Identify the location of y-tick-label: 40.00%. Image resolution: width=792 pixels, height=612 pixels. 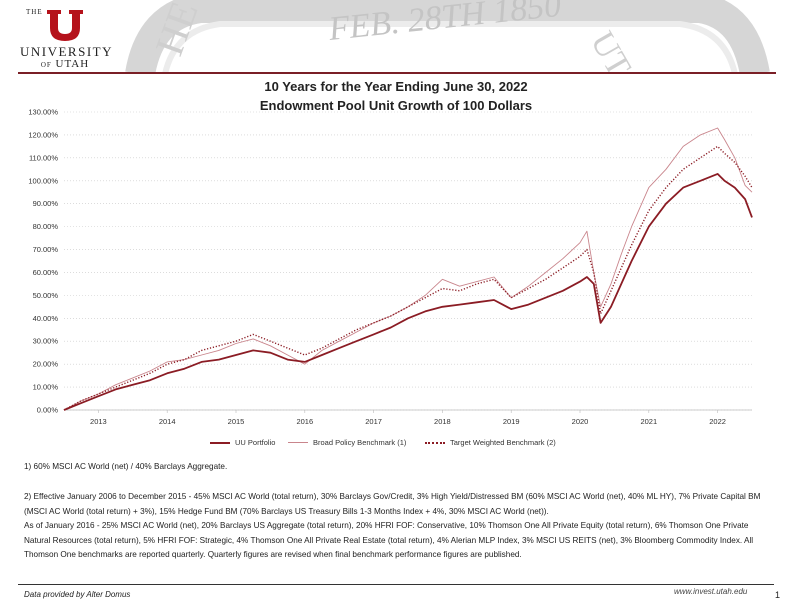
(46, 318).